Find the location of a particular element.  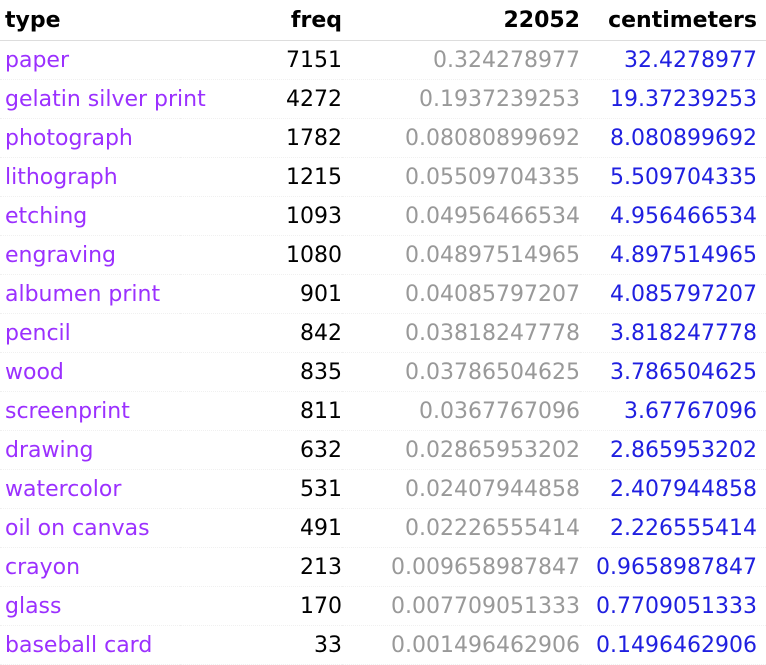

cell-freq: 1080 is located at coordinates (261, 255).